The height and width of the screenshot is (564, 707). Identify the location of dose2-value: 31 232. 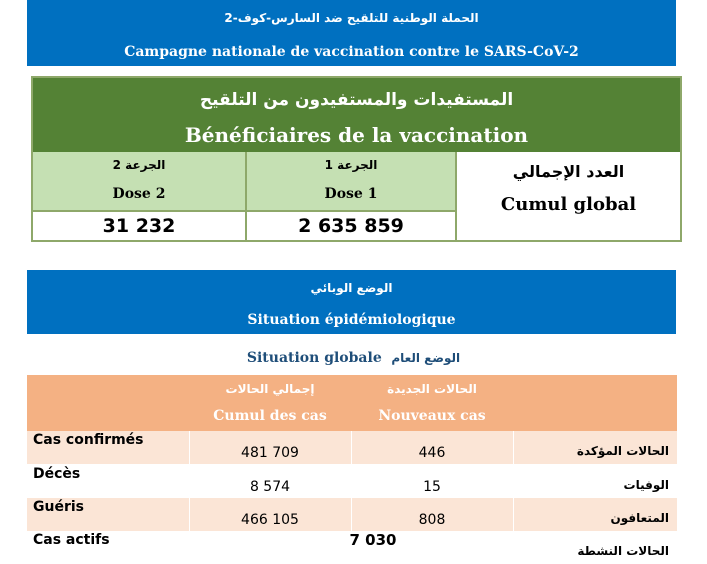
(140, 225).